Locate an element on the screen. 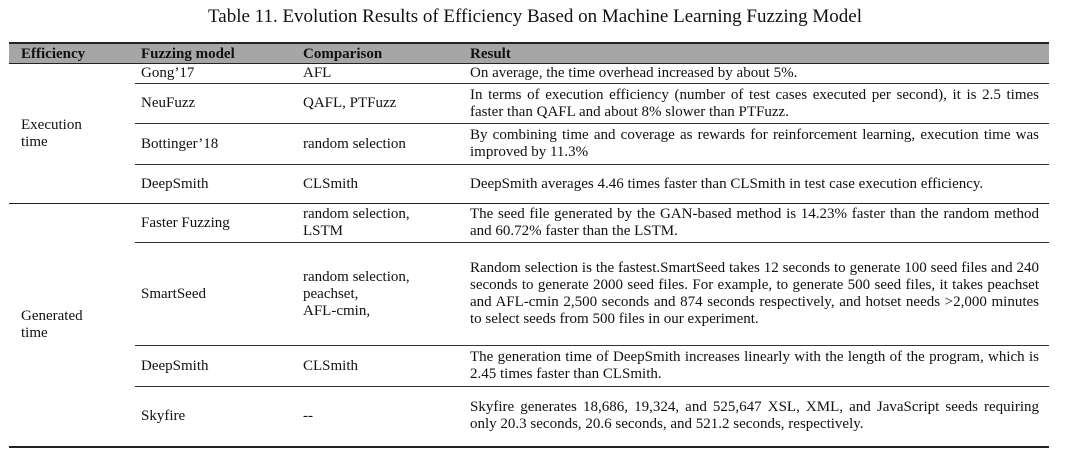 The height and width of the screenshot is (465, 1076). model-cell: Skyfire is located at coordinates (216, 417).